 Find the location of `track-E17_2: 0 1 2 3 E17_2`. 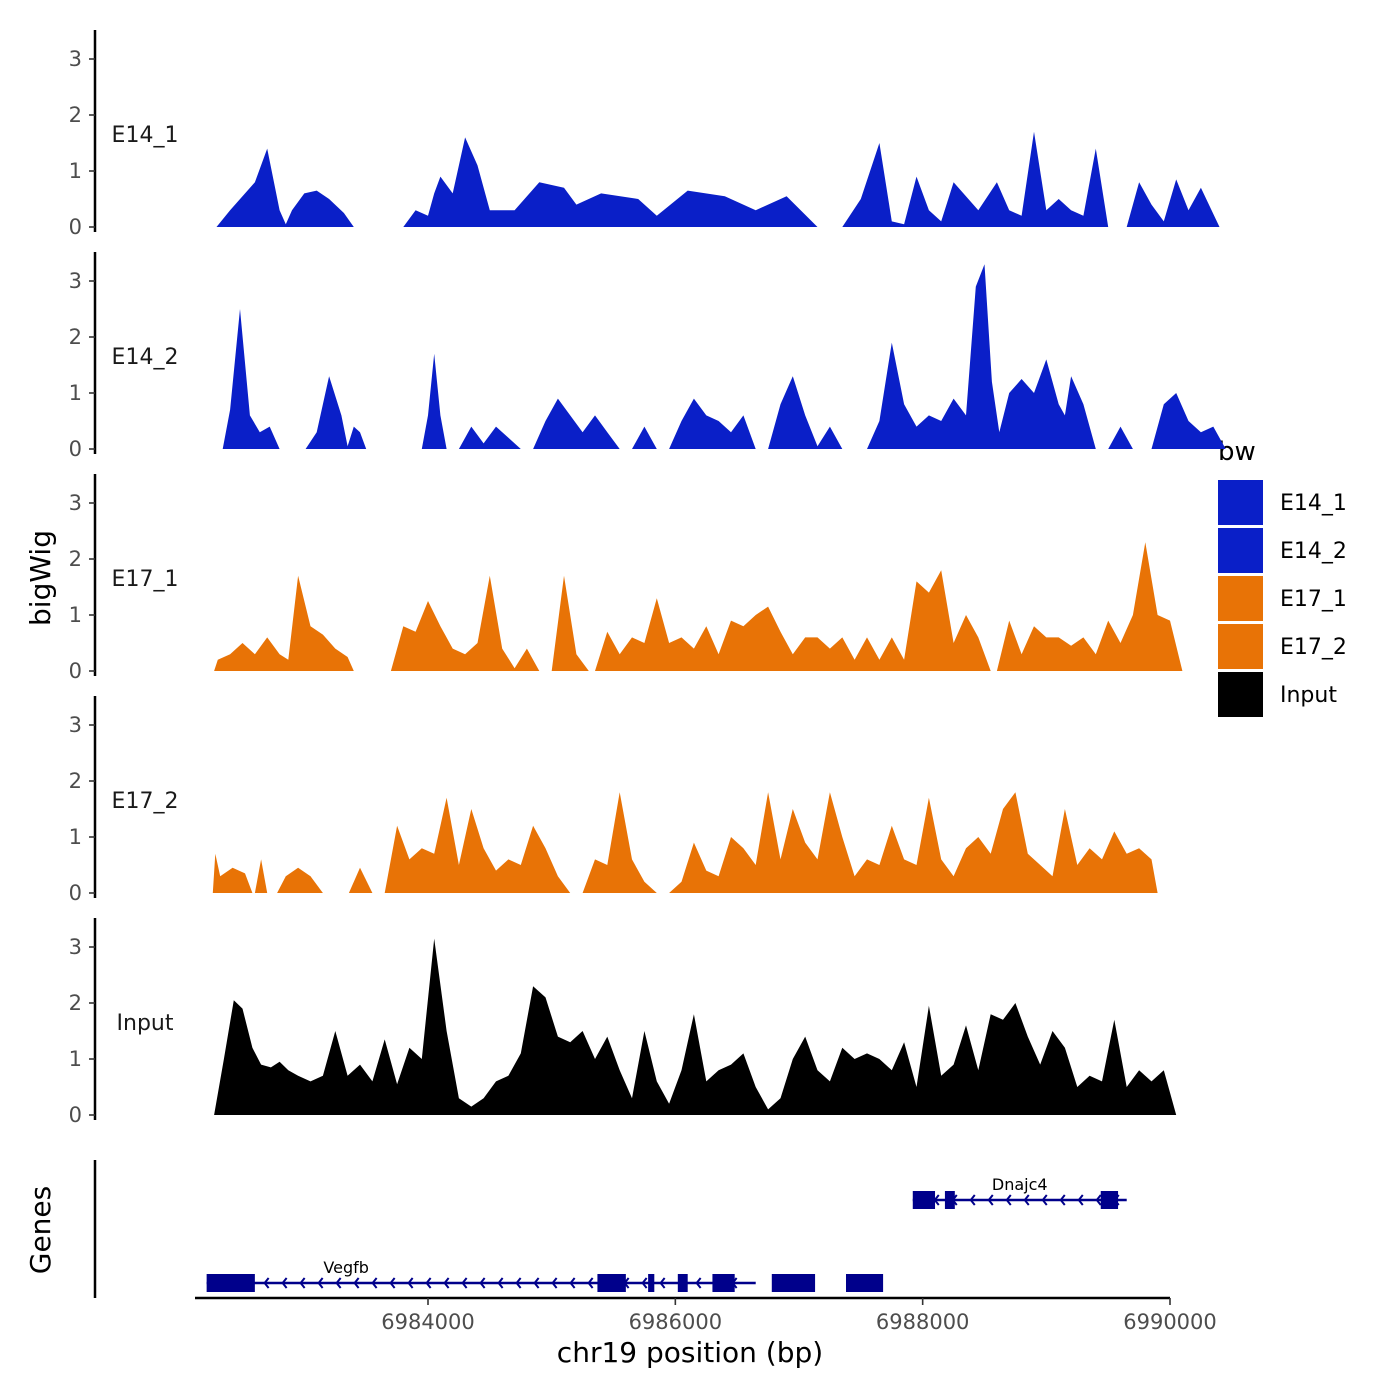

track-E17_2: 0 1 2 3 E17_2 is located at coordinates (613, 800).